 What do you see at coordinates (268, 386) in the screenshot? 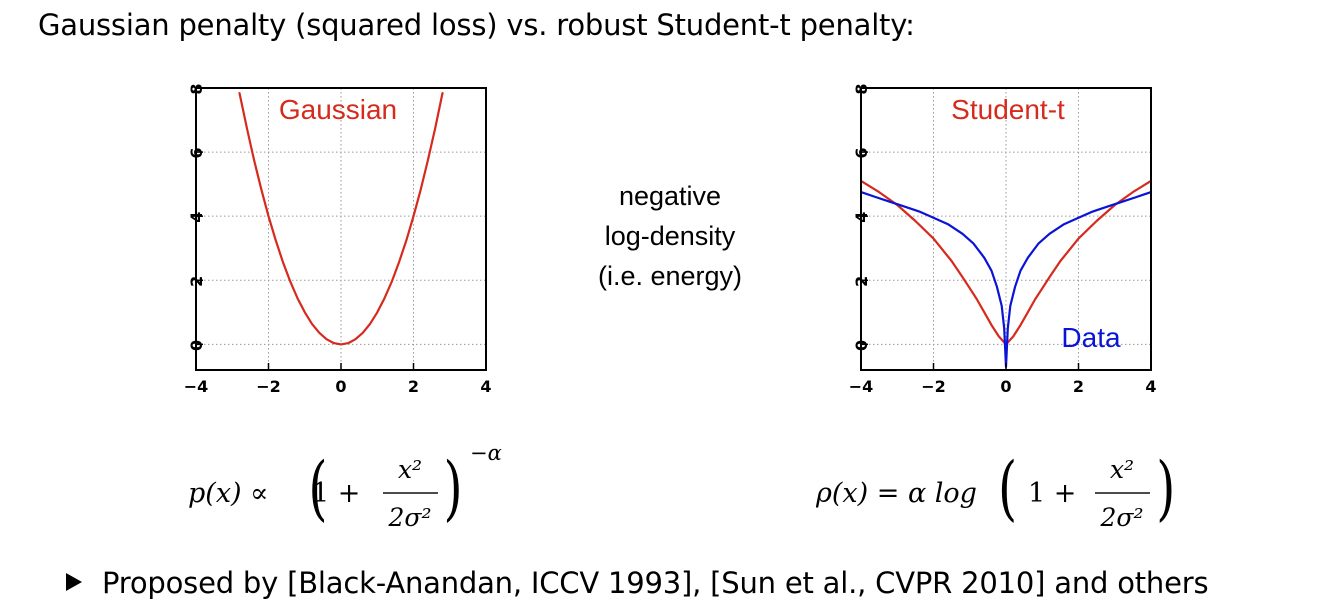
I see `gaussian-xtick-label: −2` at bounding box center [268, 386].